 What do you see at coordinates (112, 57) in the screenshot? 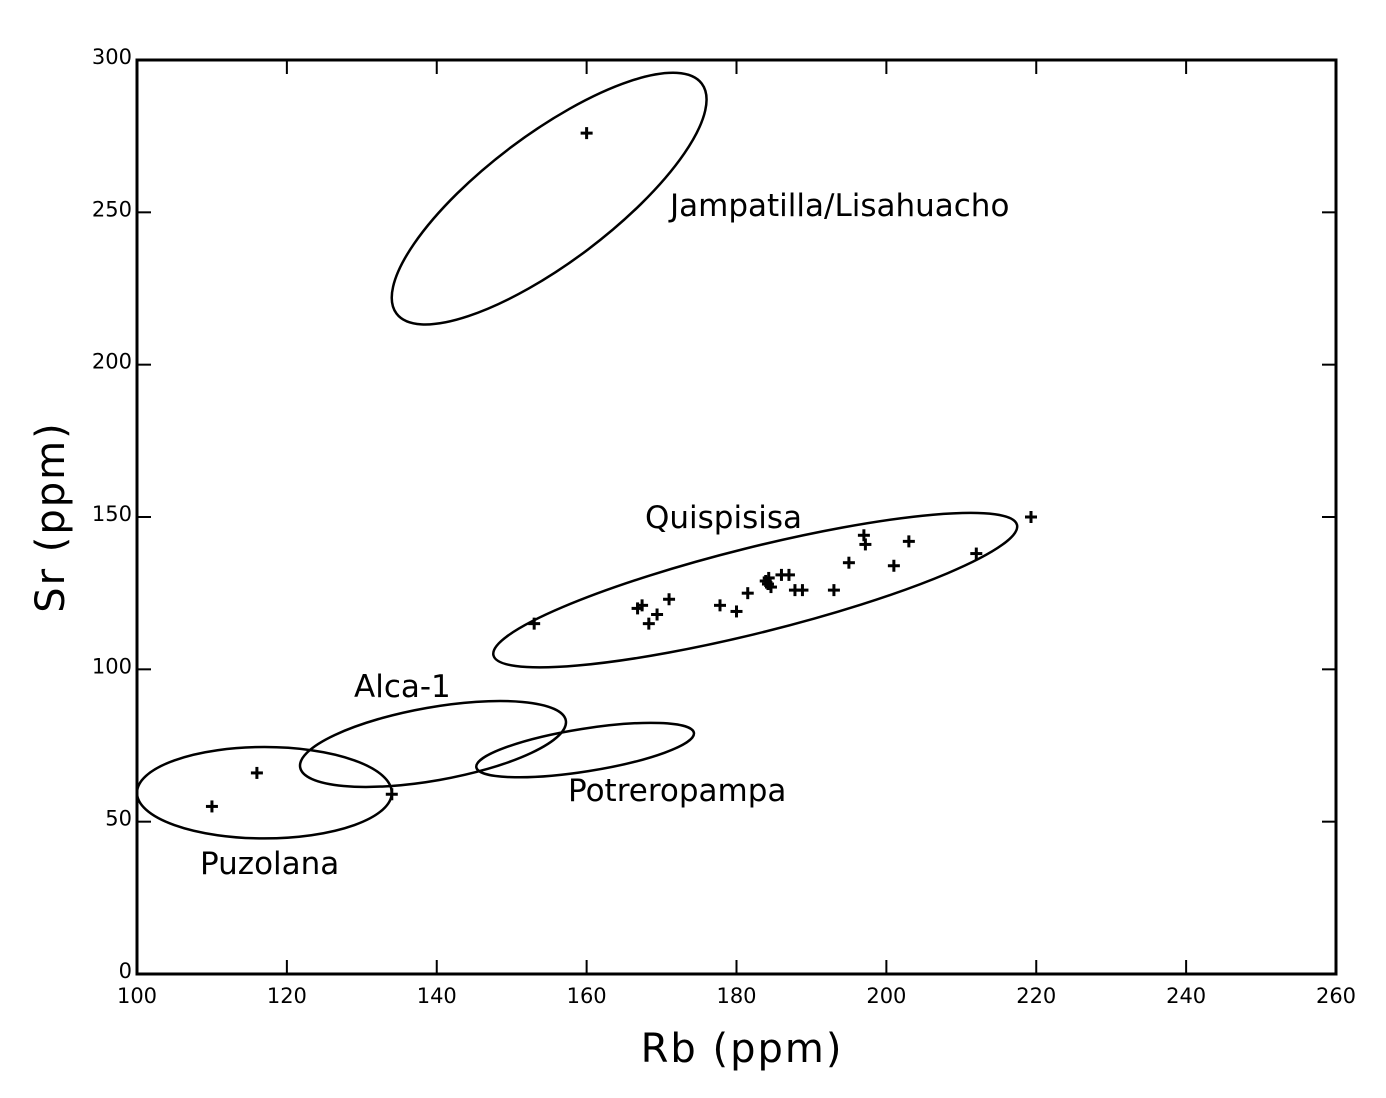
I see `y-tick-label: 300` at bounding box center [112, 57].